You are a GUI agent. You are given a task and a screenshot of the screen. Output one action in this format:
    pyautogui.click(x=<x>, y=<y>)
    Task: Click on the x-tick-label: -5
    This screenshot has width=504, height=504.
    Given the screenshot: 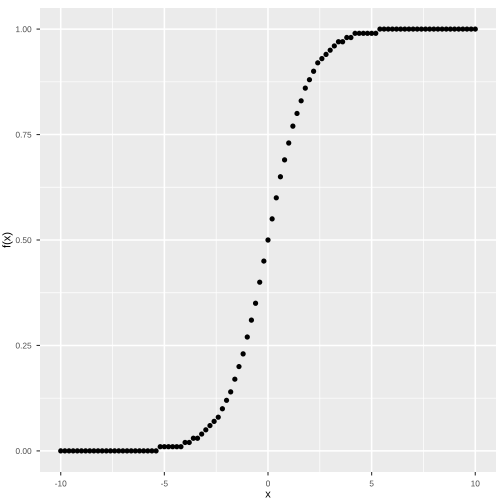 What is the action you would take?
    pyautogui.click(x=164, y=483)
    